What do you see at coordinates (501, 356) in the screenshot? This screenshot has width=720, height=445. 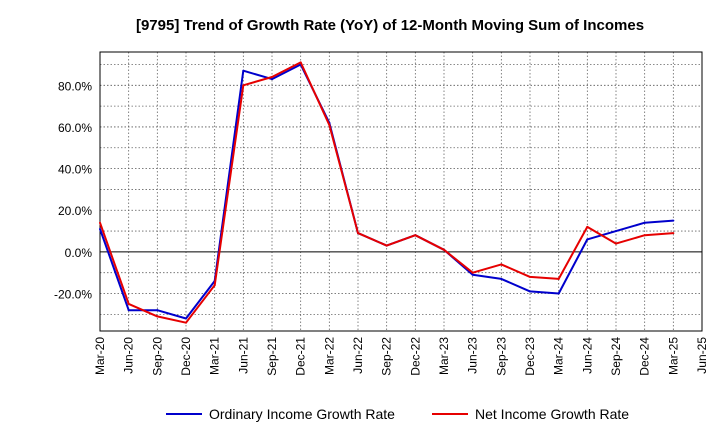 I see `x-tick-label: Sep-23` at bounding box center [501, 356].